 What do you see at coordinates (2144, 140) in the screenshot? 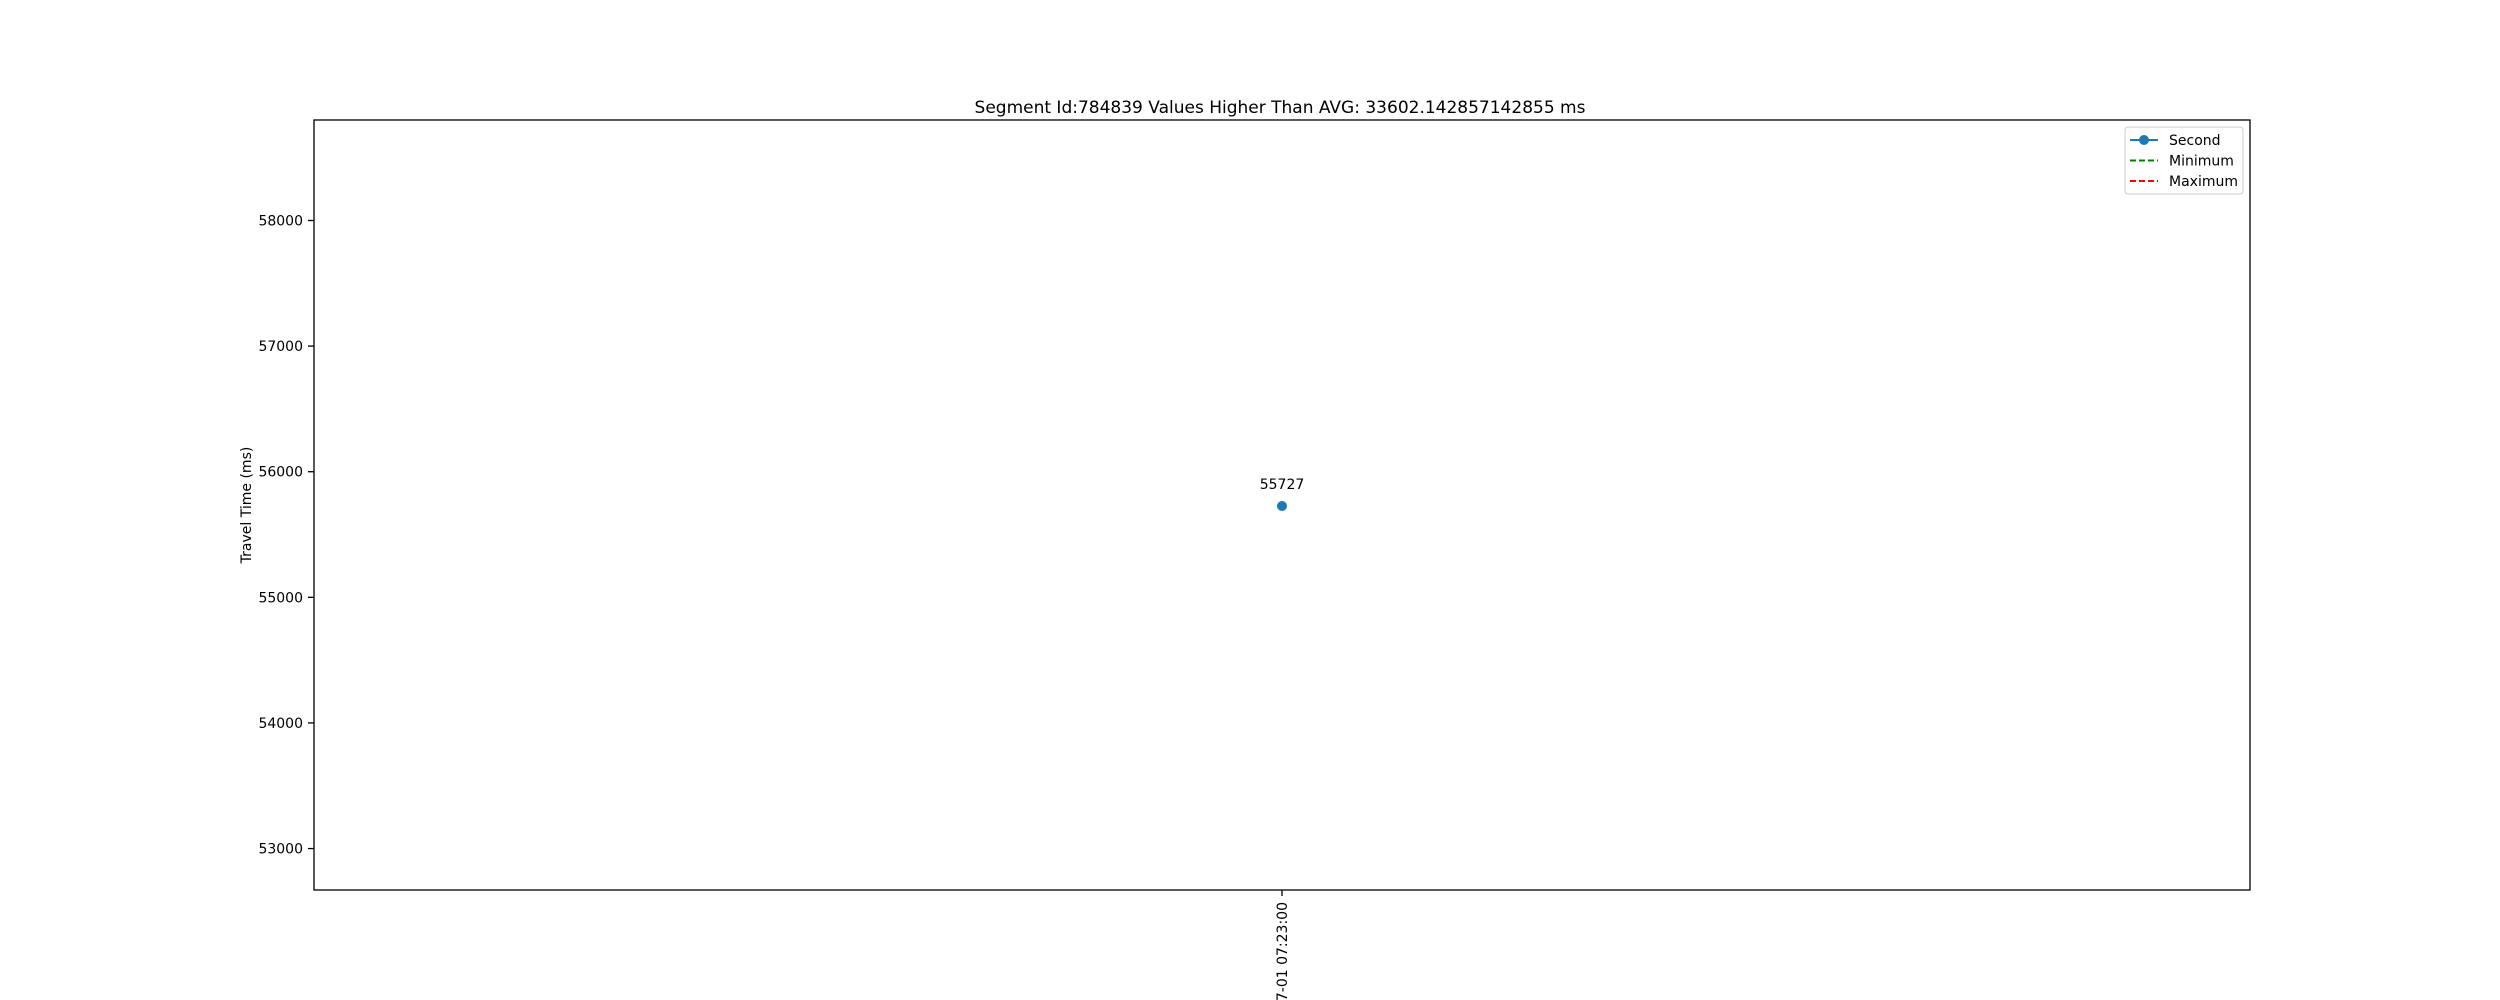
I see `legend-marker` at bounding box center [2144, 140].